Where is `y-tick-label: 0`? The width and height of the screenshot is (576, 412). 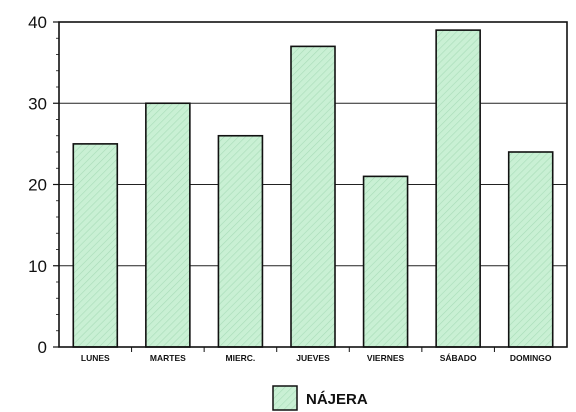
y-tick-label: 0 is located at coordinates (42, 347).